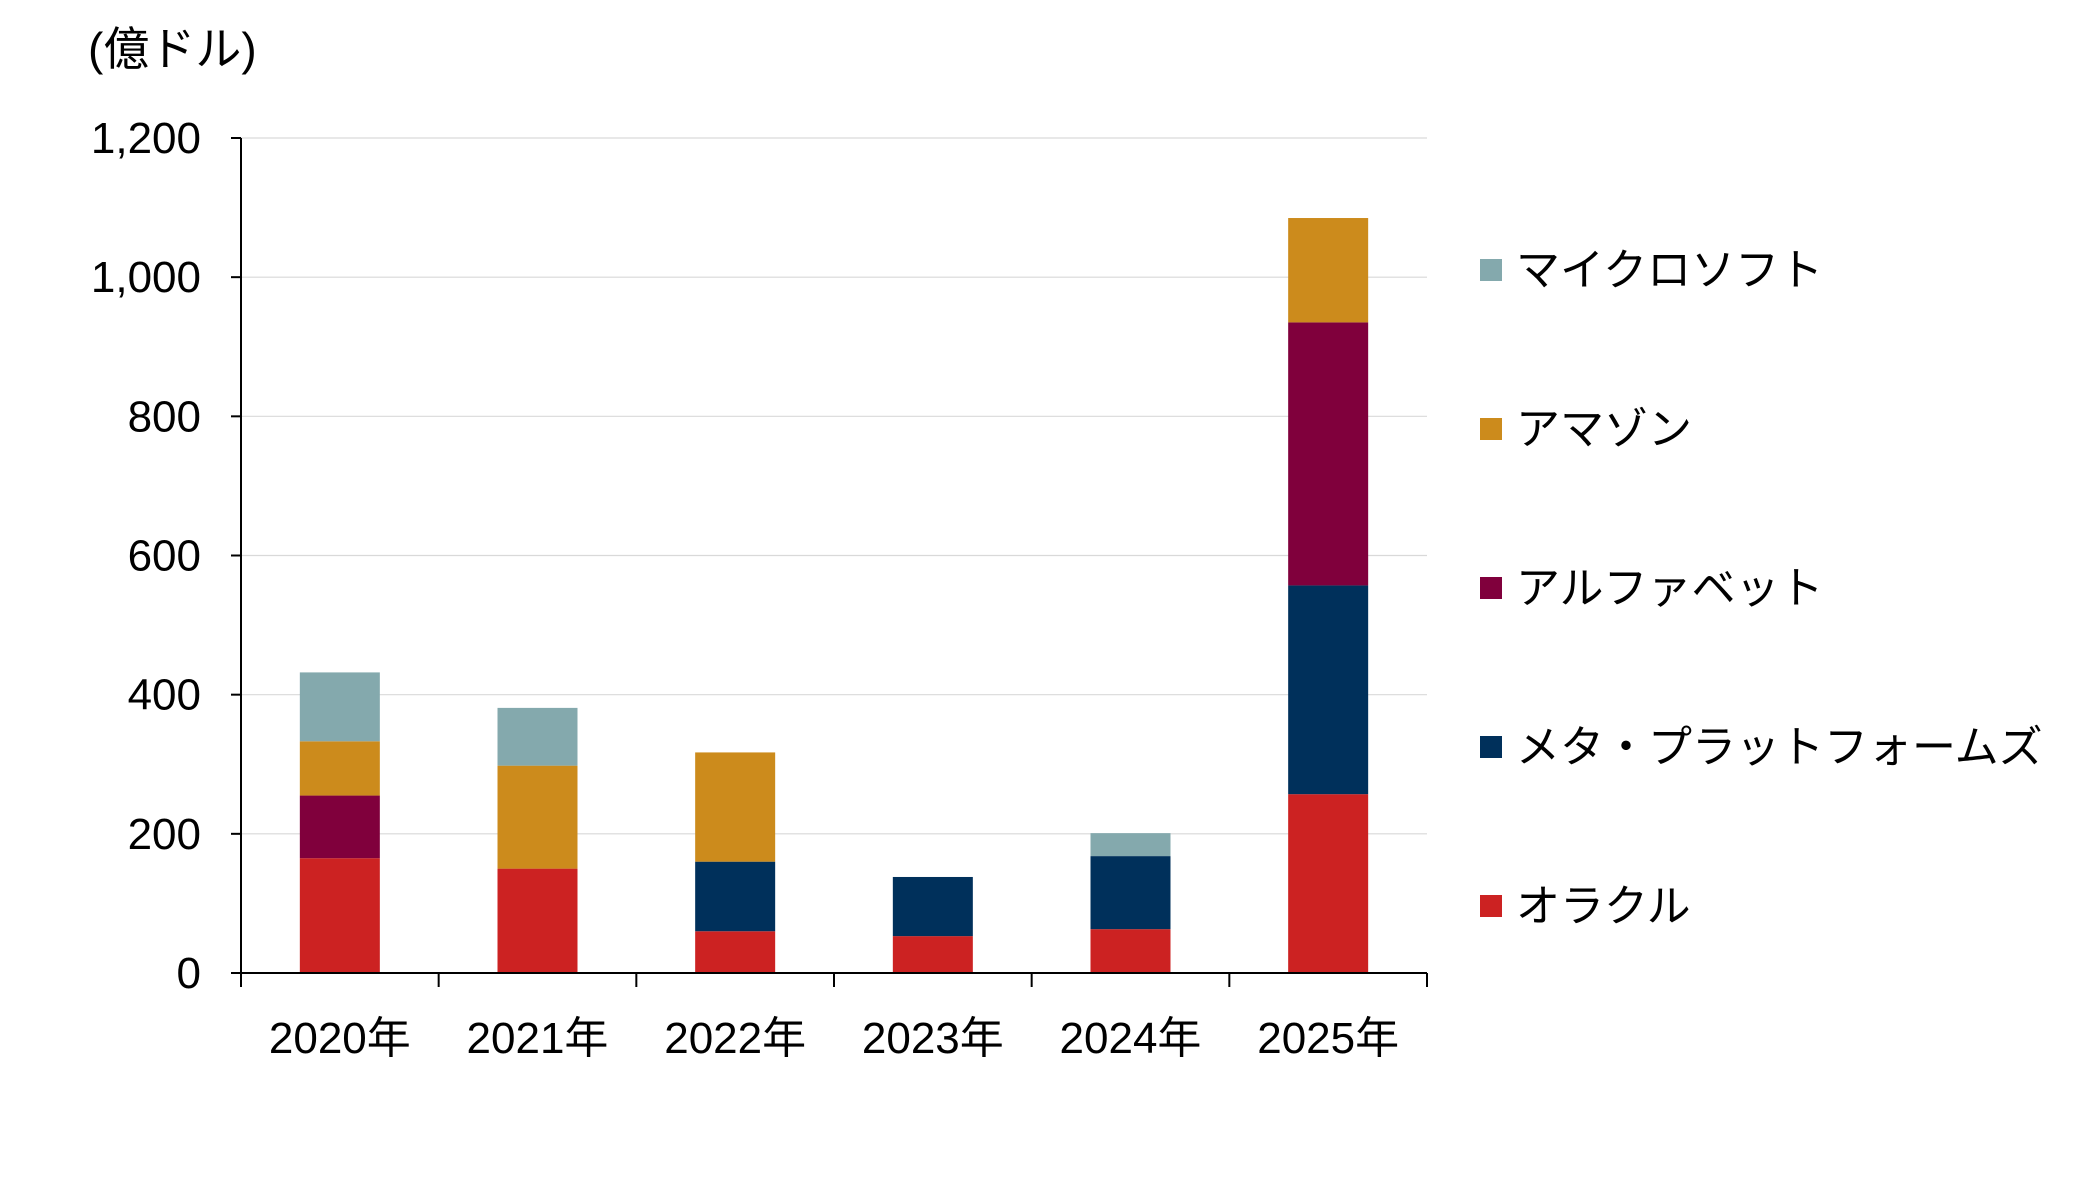  Describe the element at coordinates (340, 1038) in the screenshot. I see `x-tick-label: 2020年` at that location.